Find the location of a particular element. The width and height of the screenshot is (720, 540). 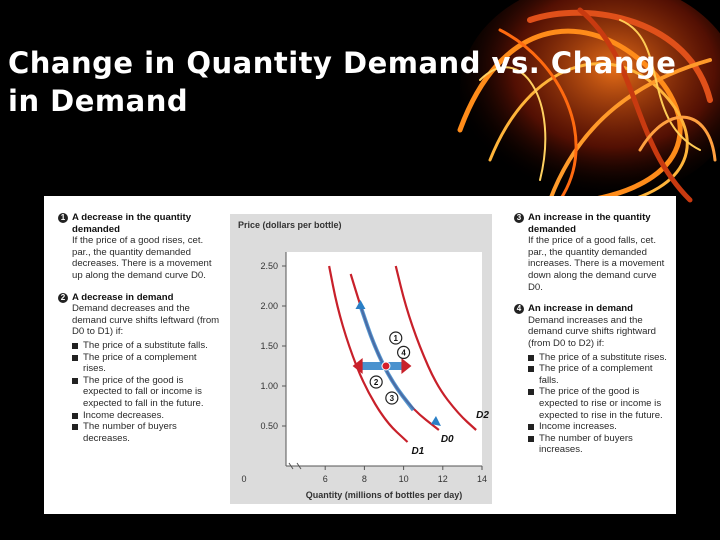

down-movement-arrow-icon is located at coordinates (435, 421).